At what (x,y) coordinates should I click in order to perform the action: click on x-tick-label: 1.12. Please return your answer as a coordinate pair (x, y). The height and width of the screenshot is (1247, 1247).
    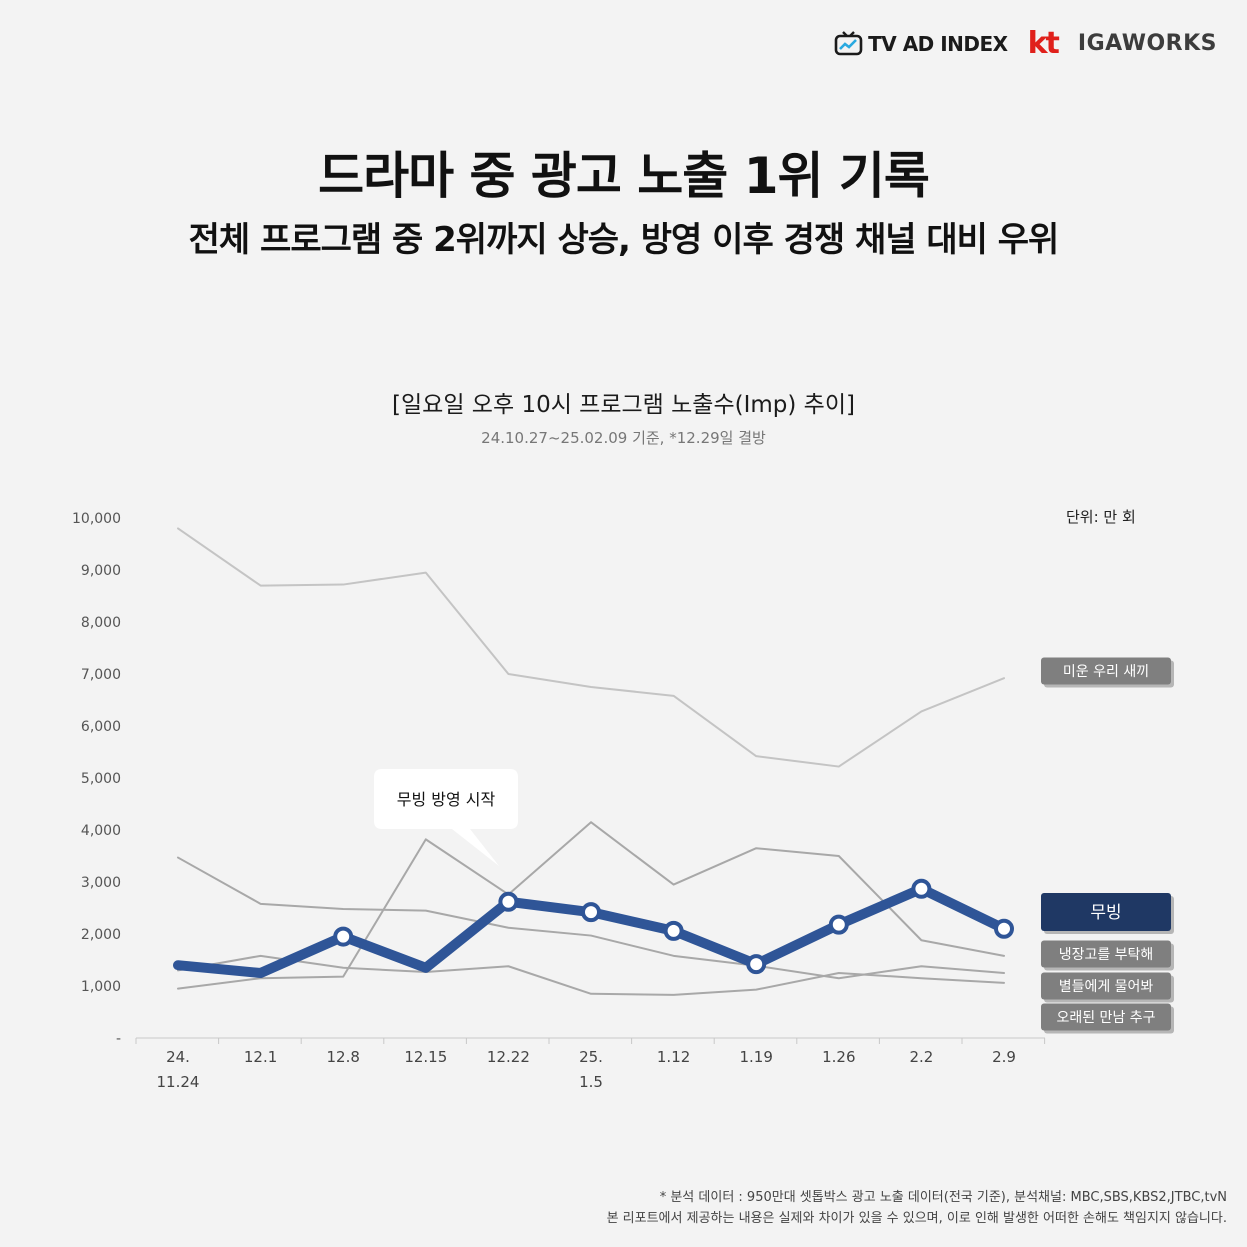
    Looking at the image, I should click on (673, 1057).